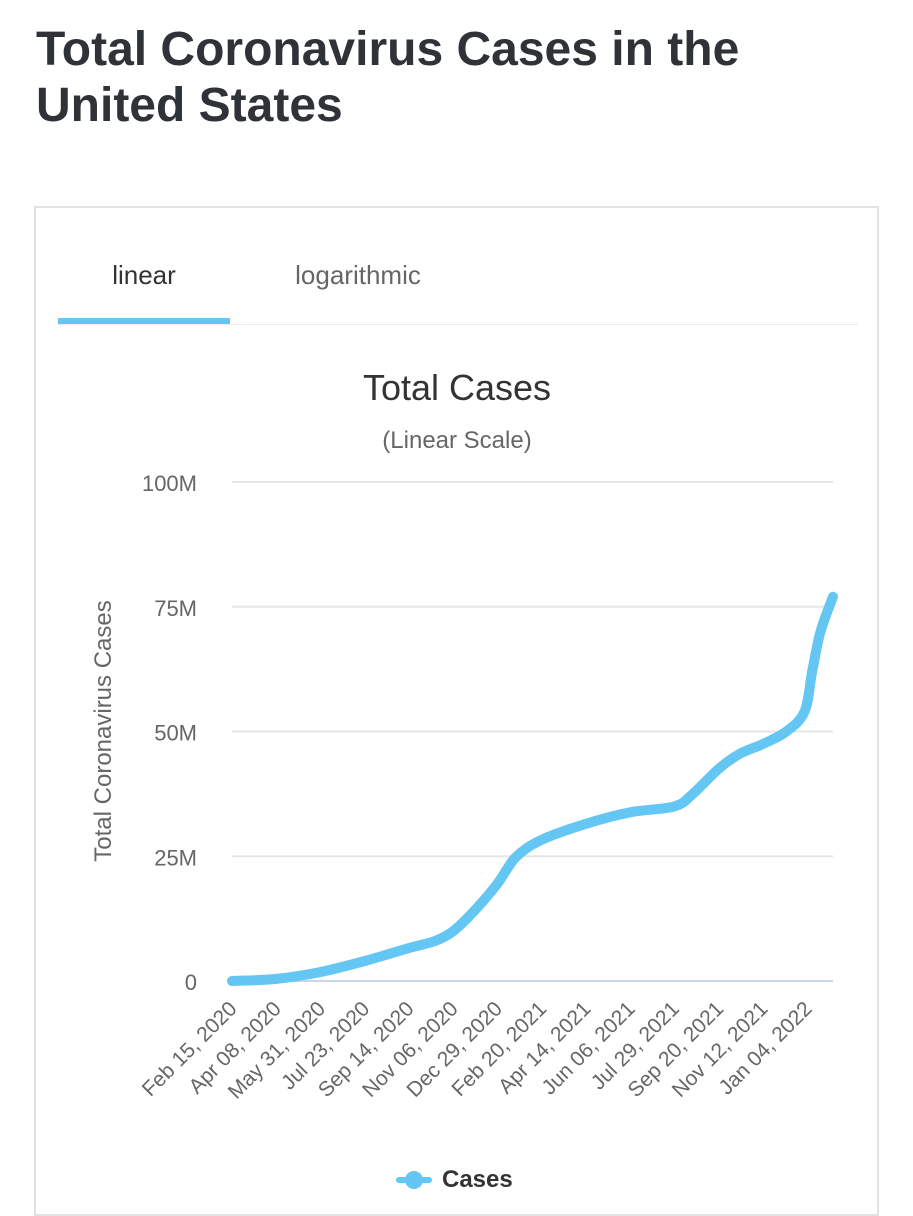  What do you see at coordinates (103, 730) in the screenshot?
I see `y-axis-label: Total Coronavirus Cases` at bounding box center [103, 730].